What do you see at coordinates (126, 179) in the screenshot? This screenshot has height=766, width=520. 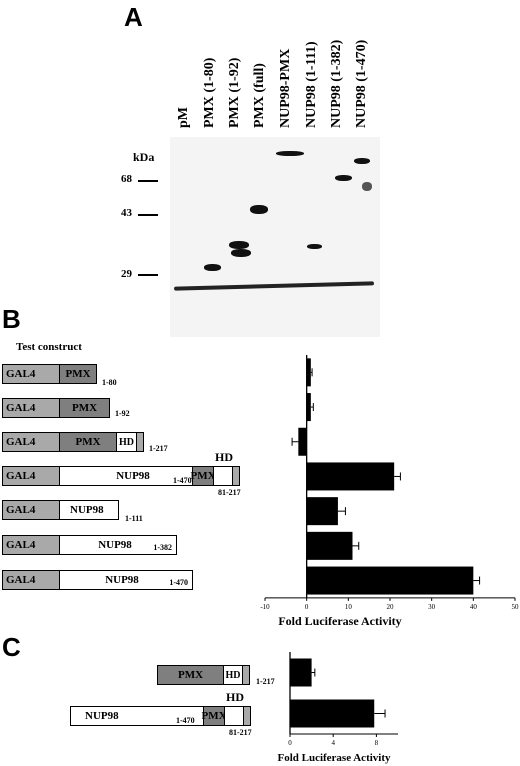 I see `marker-68: 68` at bounding box center [126, 179].